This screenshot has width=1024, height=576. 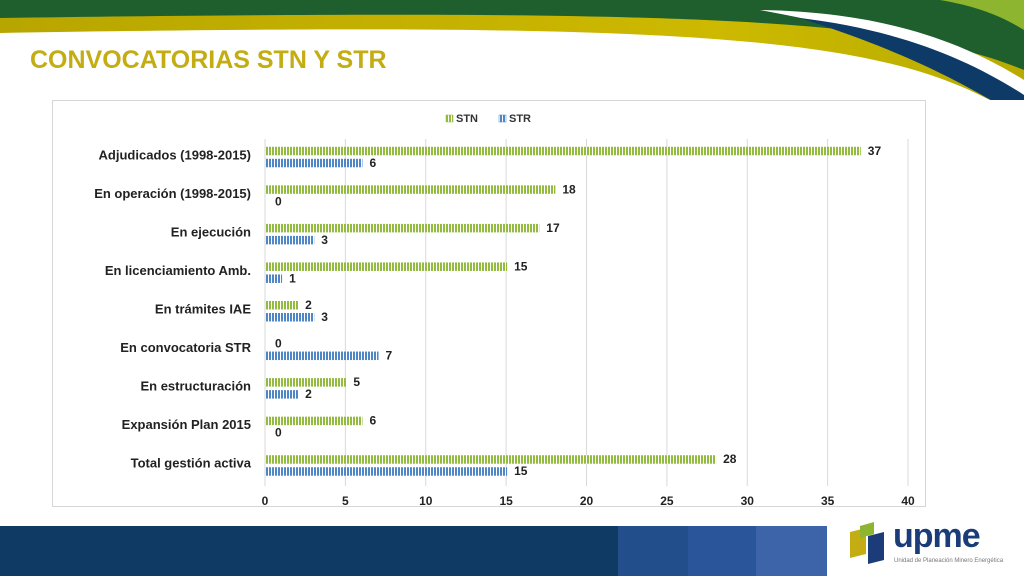 I want to click on data-label-str: 1, so click(x=292, y=278).